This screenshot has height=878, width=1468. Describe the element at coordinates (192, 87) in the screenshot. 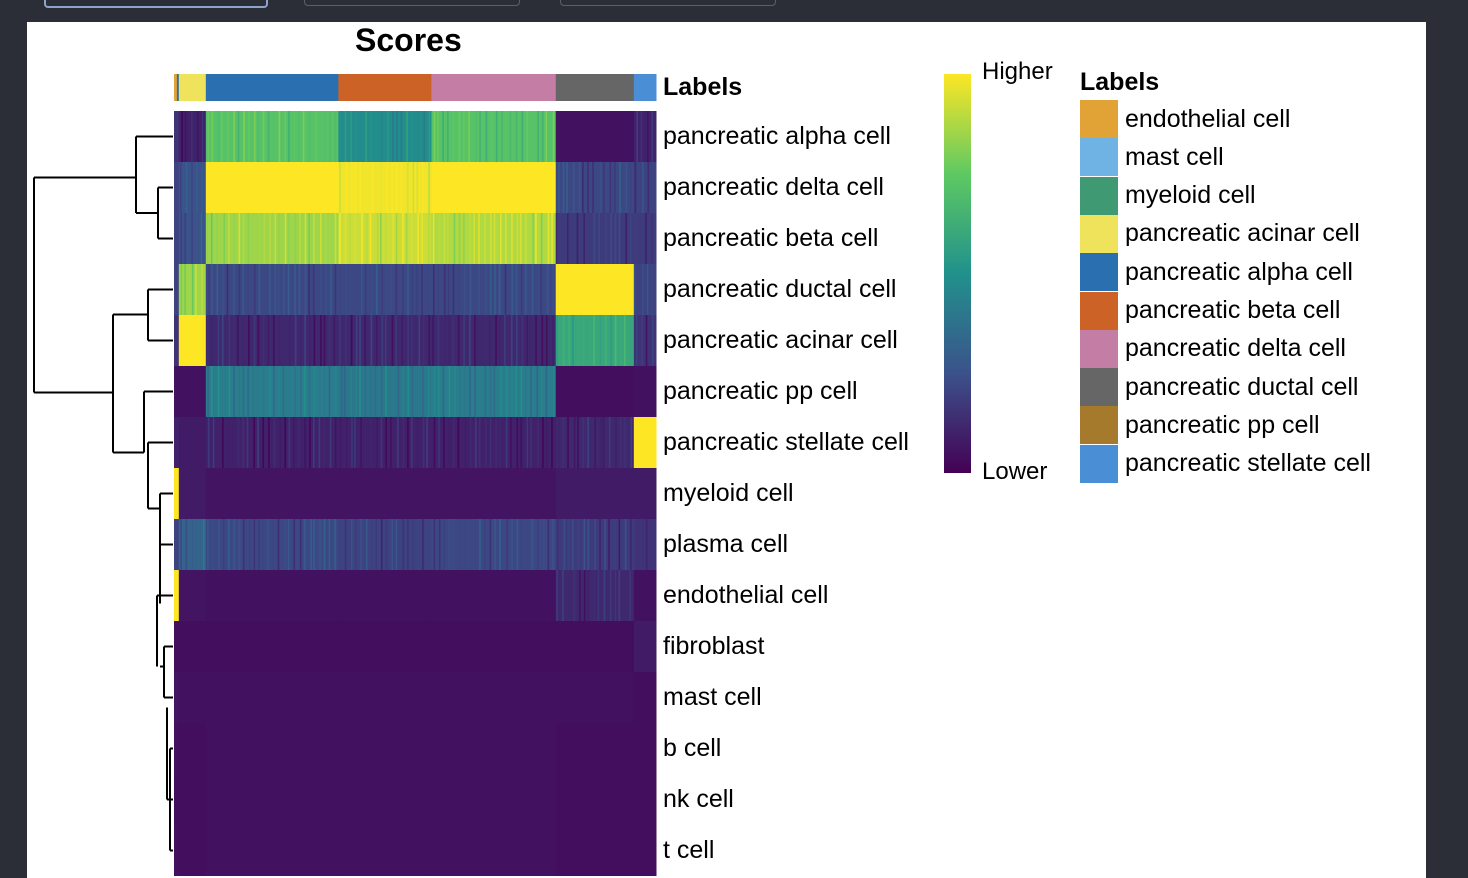

I see `annotation-segment` at that location.